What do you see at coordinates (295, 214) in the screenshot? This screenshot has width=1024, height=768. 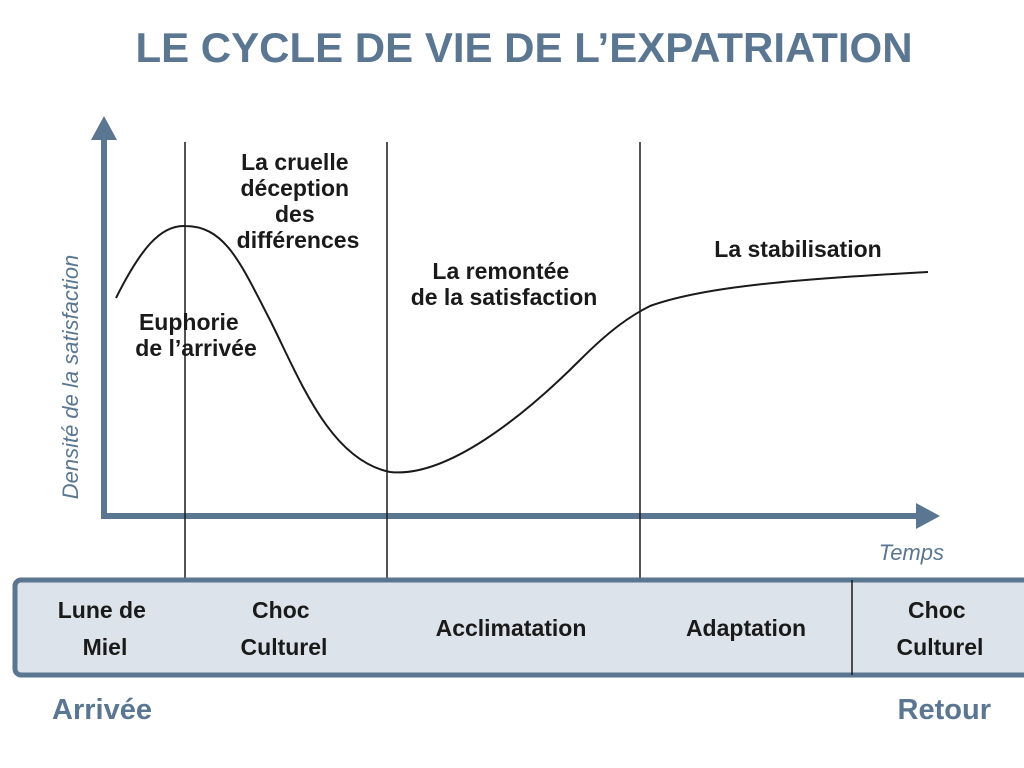 I see `label-deception-line-3: des` at bounding box center [295, 214].